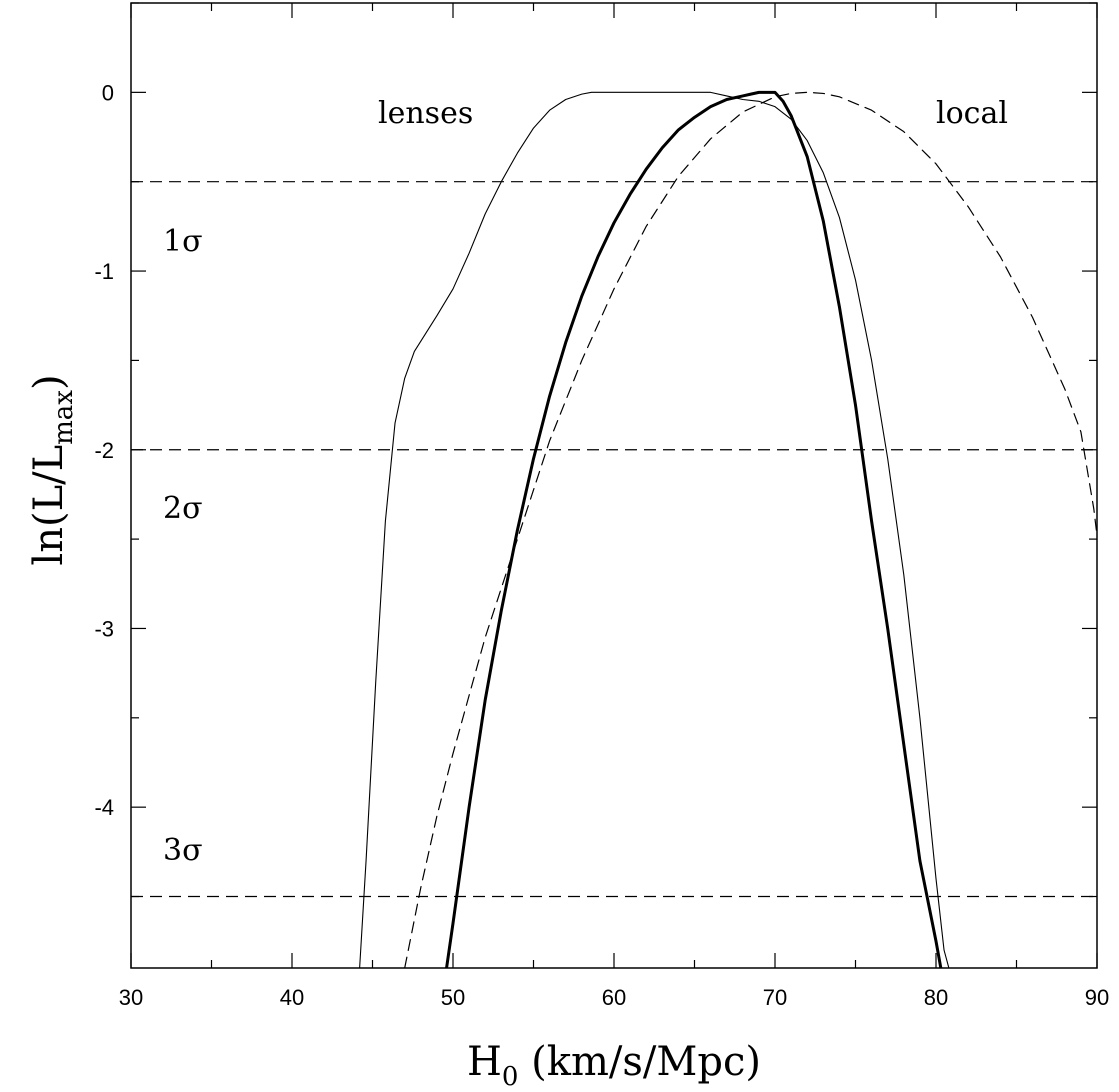  I want to click on y-tick-label: -2, so click(104, 450).